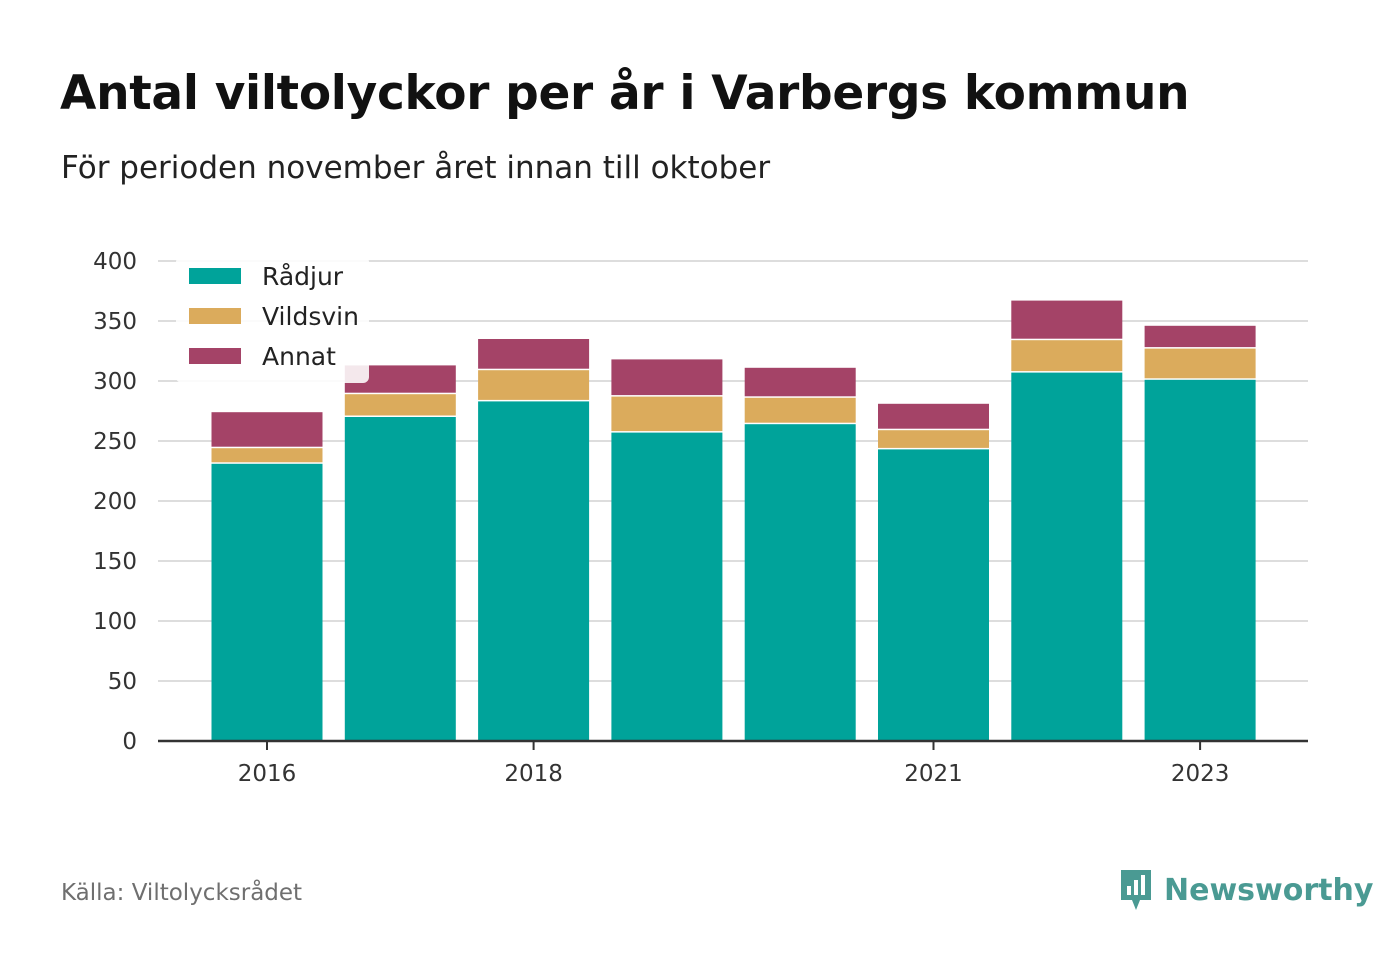 This screenshot has height=973, width=1400. Describe the element at coordinates (667, 586) in the screenshot. I see `bar-r-djur-2019` at that location.